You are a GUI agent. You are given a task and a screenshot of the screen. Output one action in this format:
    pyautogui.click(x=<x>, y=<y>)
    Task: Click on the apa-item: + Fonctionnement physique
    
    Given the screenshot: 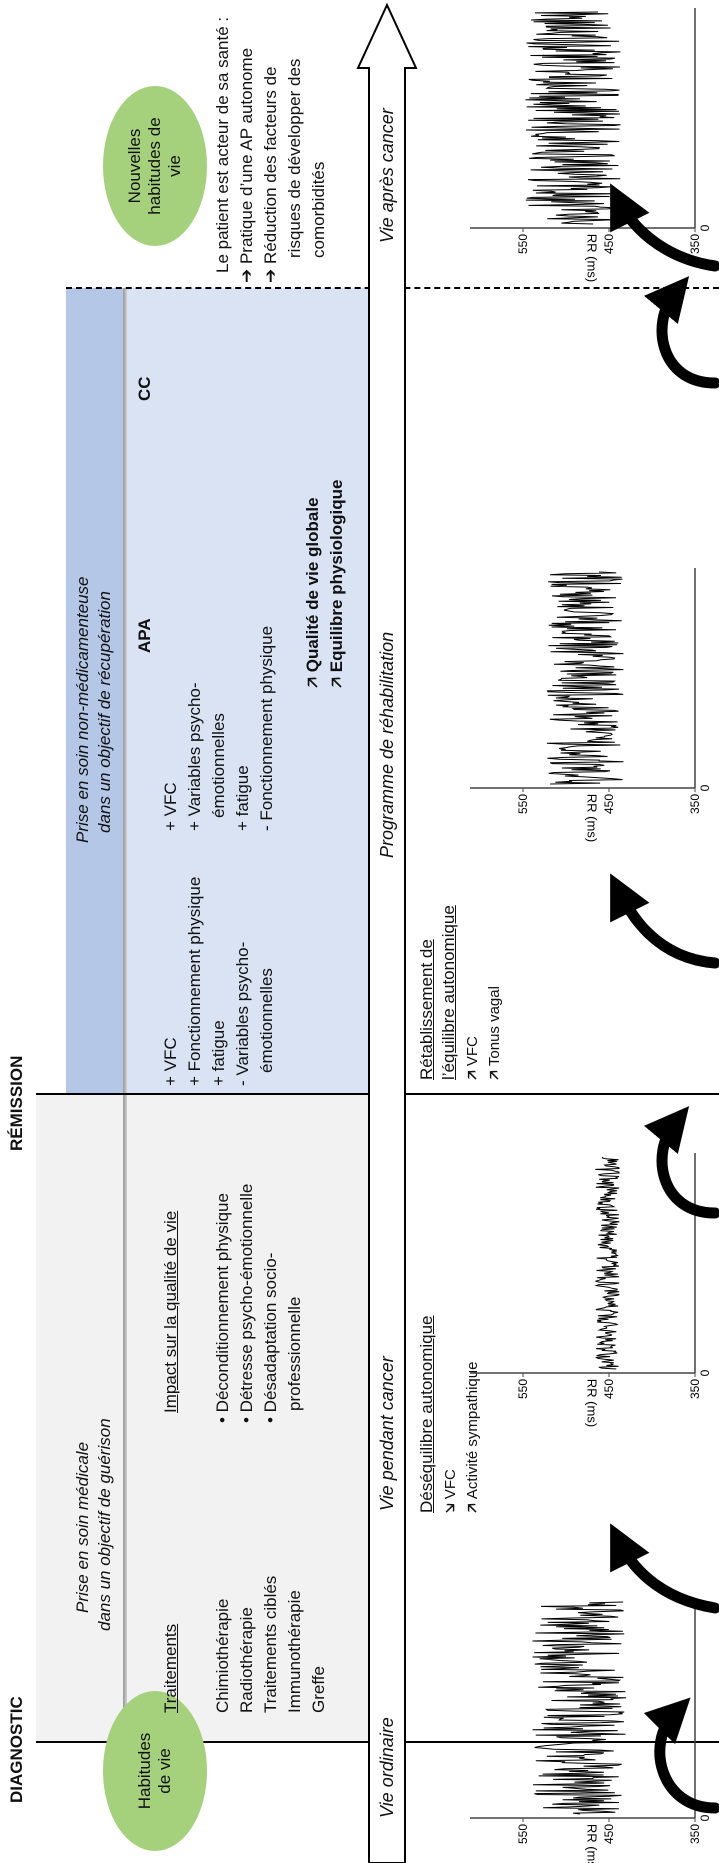 What is the action you would take?
    pyautogui.click(x=194, y=981)
    